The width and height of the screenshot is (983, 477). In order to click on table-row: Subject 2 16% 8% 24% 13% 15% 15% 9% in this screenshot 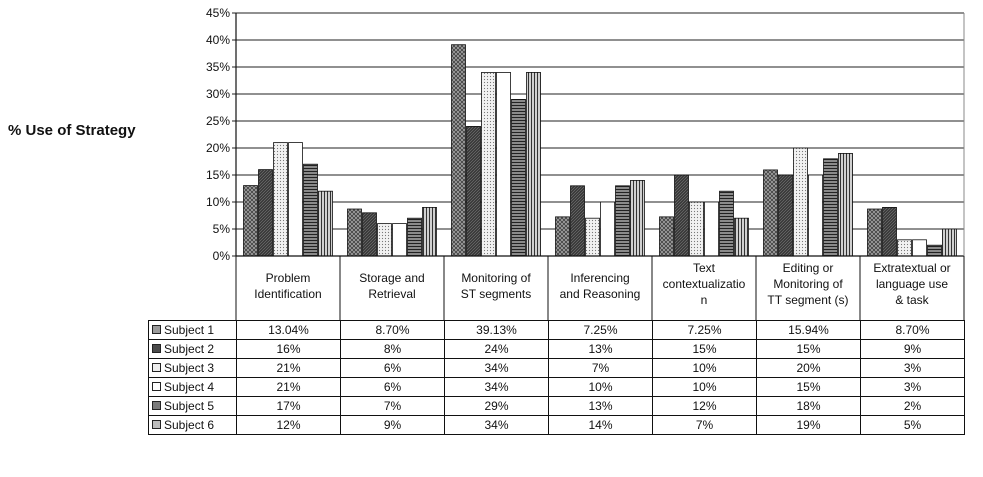, I will do `click(556, 349)`.